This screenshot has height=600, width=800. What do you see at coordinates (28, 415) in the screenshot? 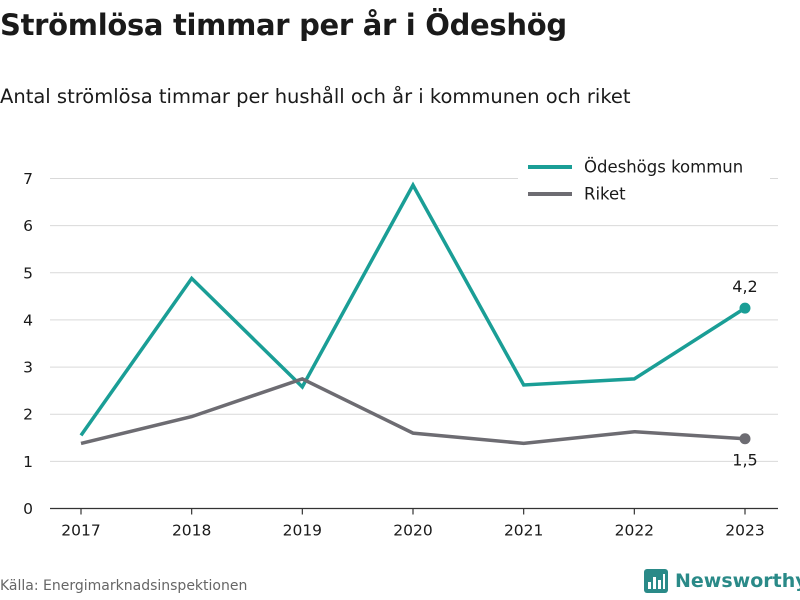
I see `y-tick-label: 2` at bounding box center [28, 415].